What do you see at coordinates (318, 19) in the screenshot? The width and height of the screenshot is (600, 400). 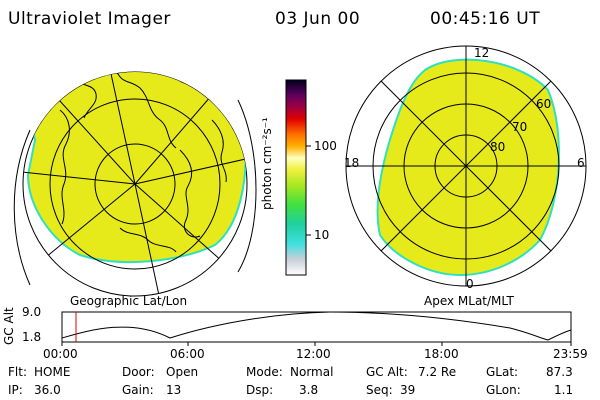 I see `date-label: 03 Jun 00` at bounding box center [318, 19].